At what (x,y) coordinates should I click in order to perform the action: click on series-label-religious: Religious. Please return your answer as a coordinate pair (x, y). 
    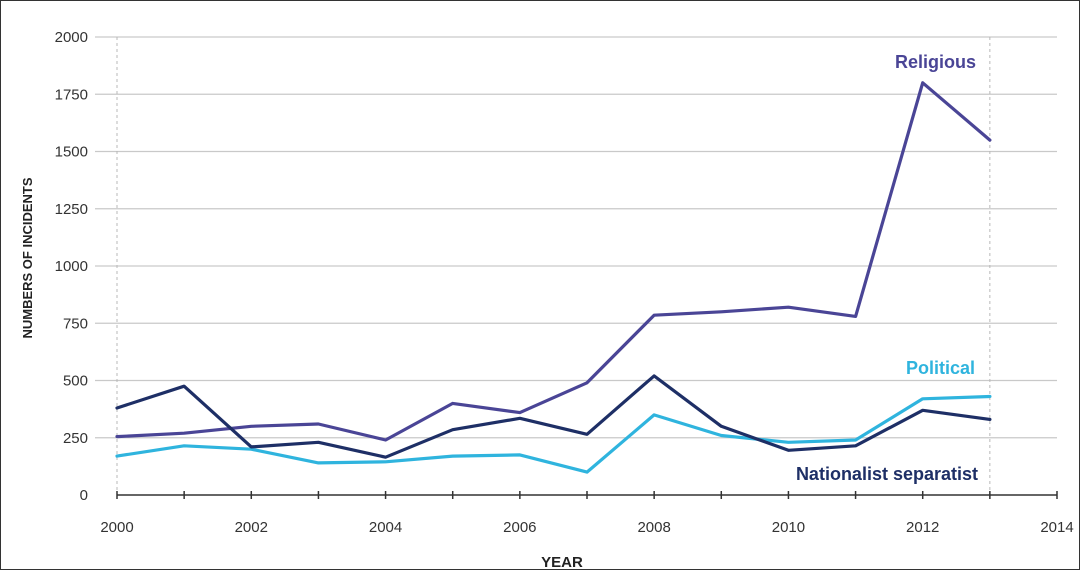
    Looking at the image, I should click on (935, 62).